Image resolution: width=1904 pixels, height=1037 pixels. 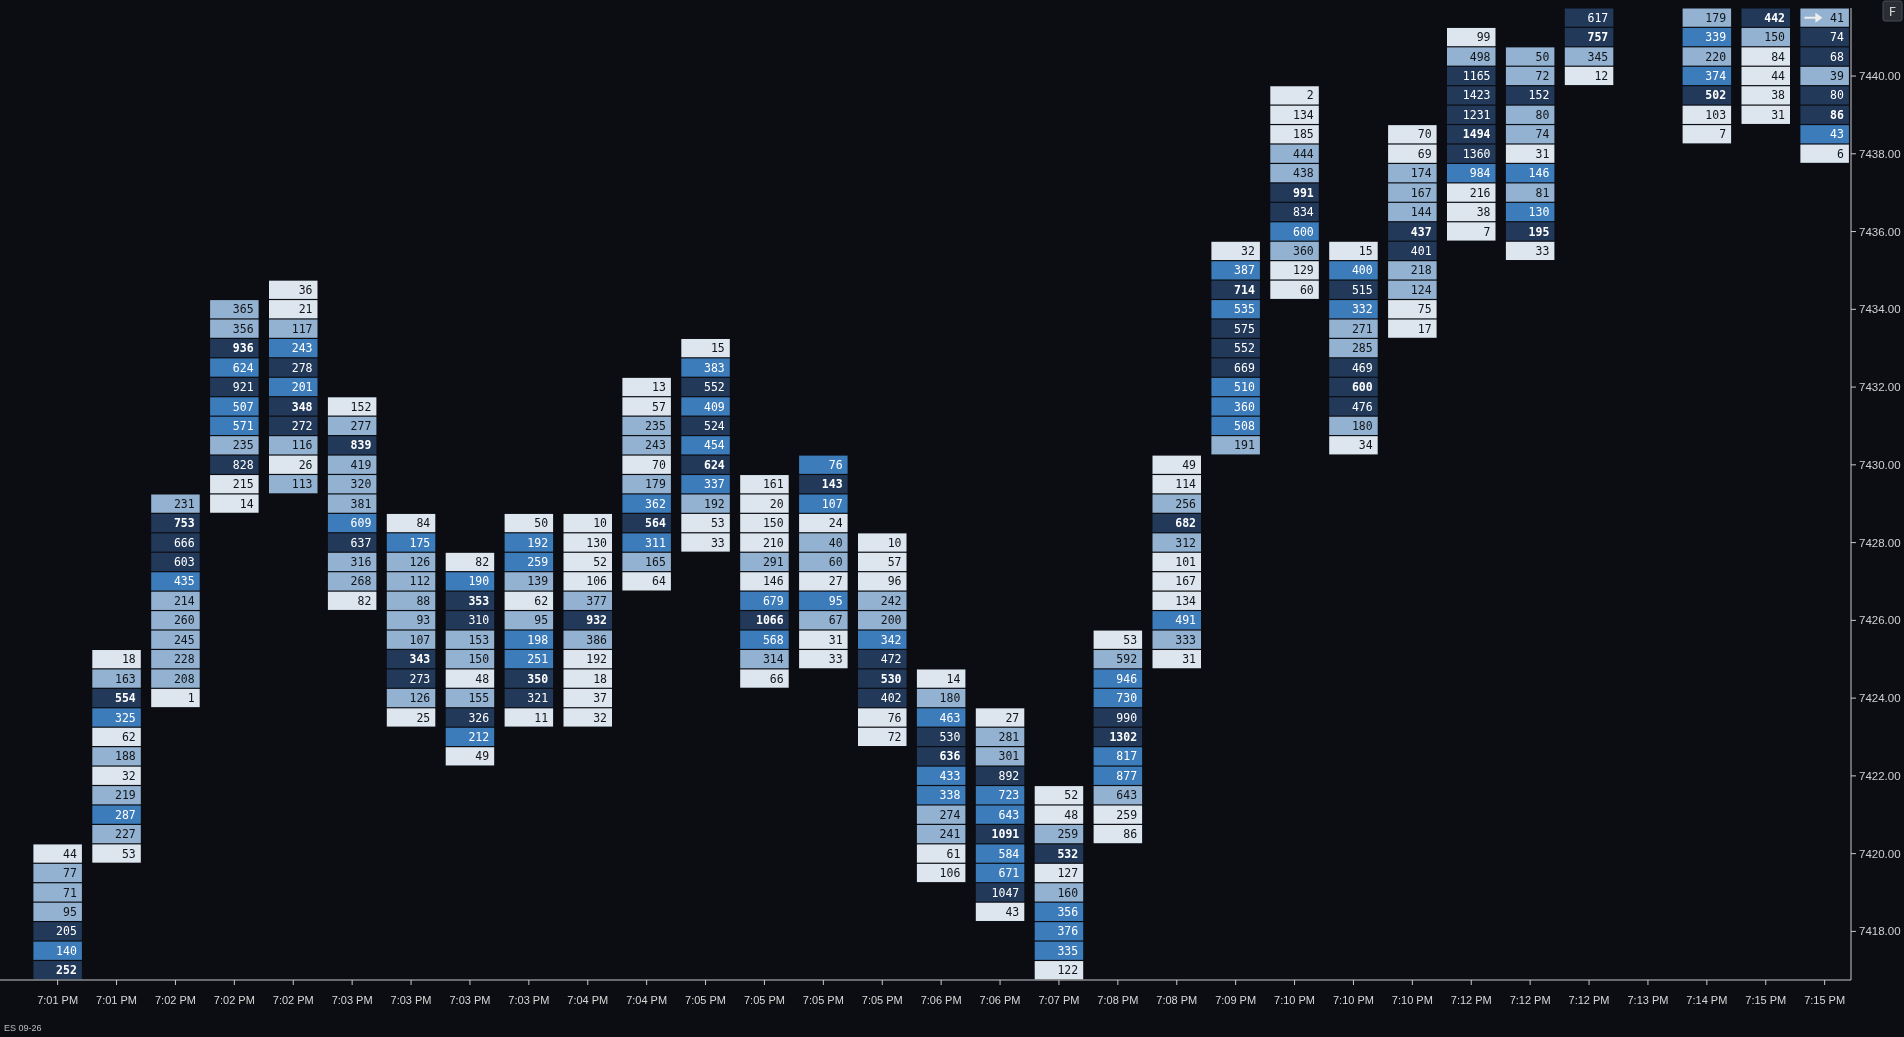 What do you see at coordinates (1186, 503) in the screenshot?
I see `data-label: 256` at bounding box center [1186, 503].